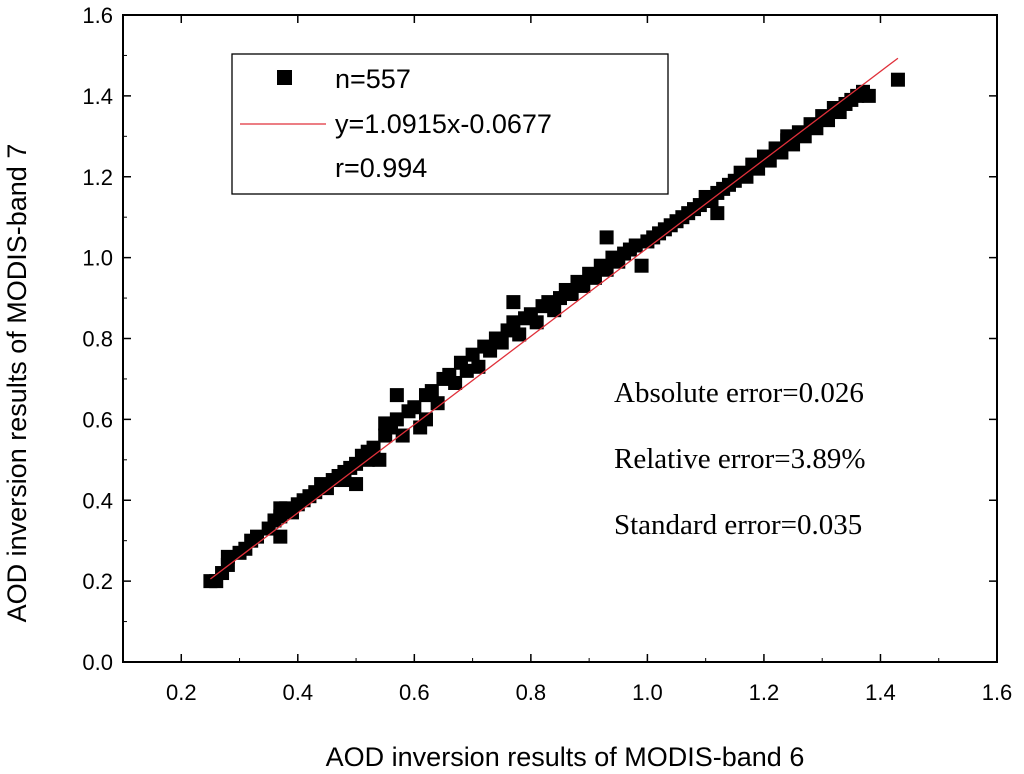 This screenshot has width=1024, height=774. I want to click on legend: n=557 y=1.0915x-0.0677 r=0.994, so click(450, 124).